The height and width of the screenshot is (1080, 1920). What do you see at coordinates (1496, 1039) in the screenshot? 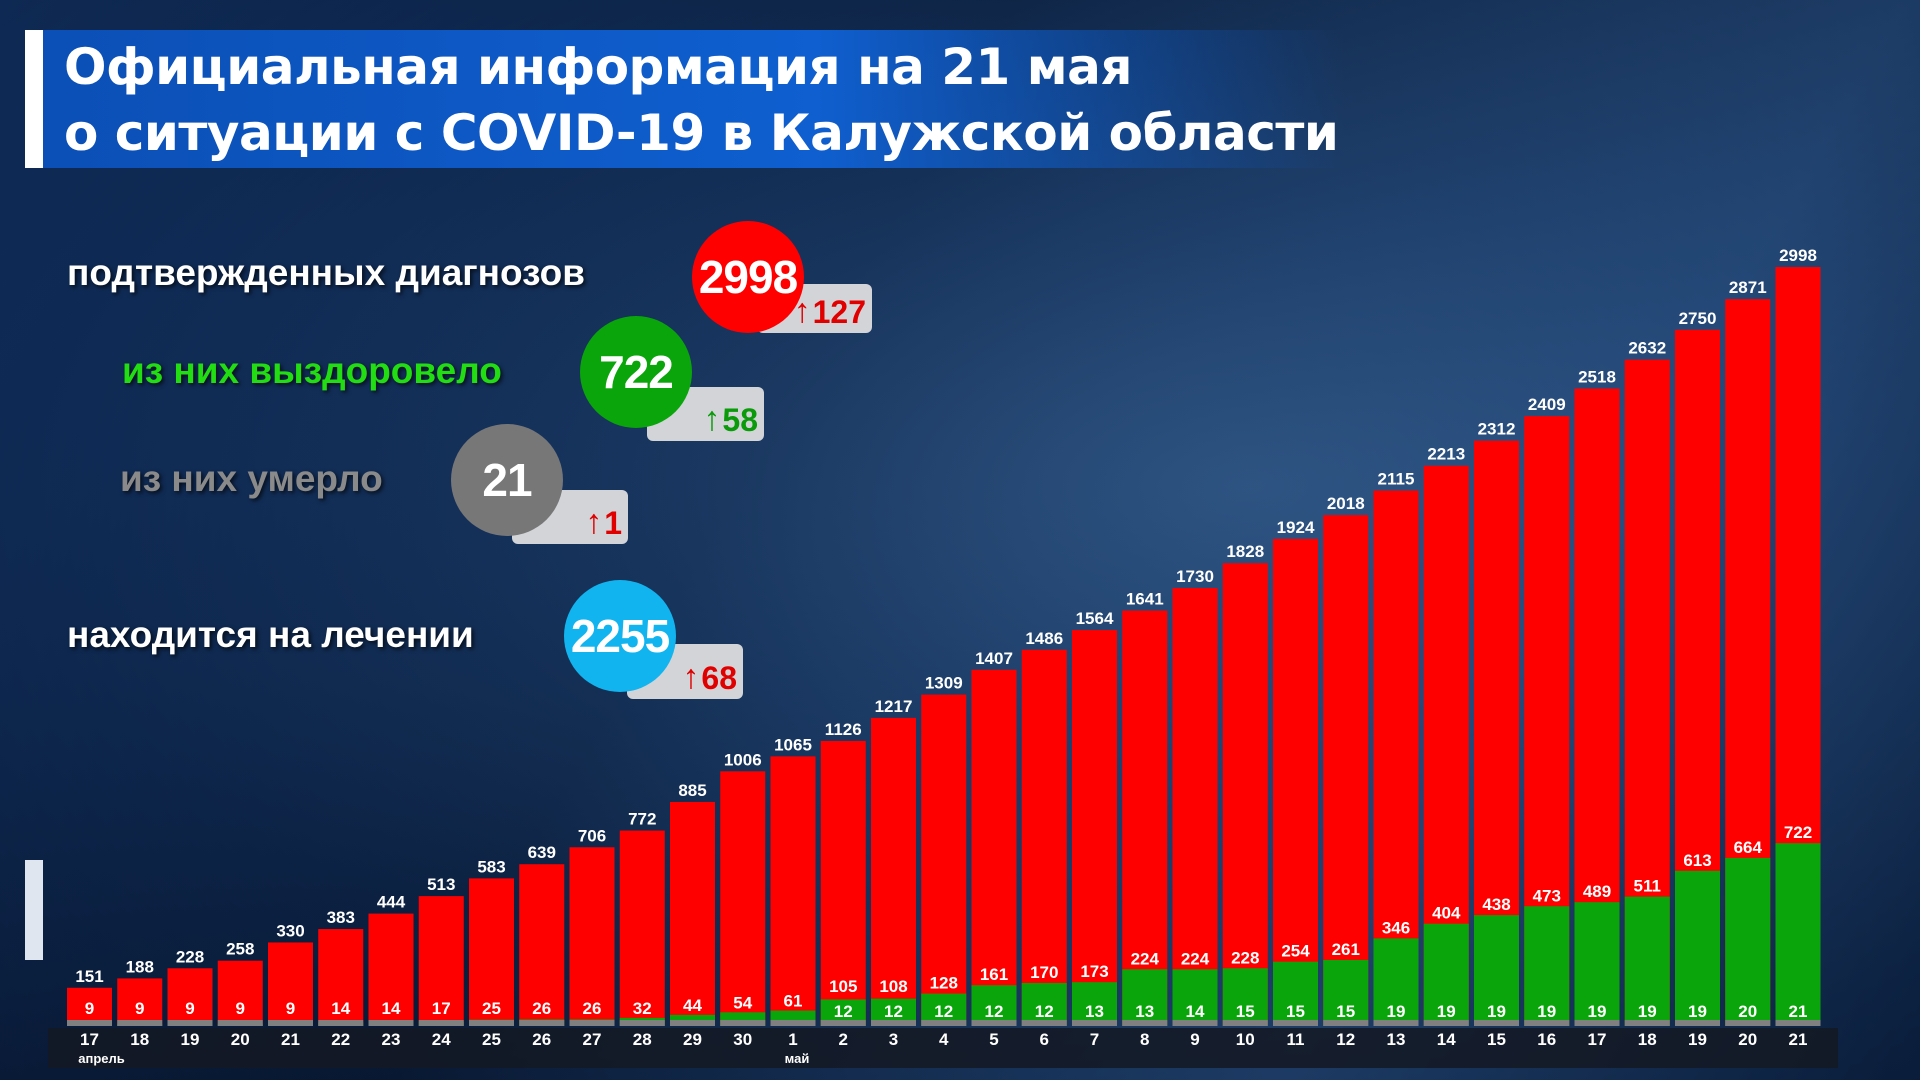
I see `tick-label: 15` at bounding box center [1496, 1039].